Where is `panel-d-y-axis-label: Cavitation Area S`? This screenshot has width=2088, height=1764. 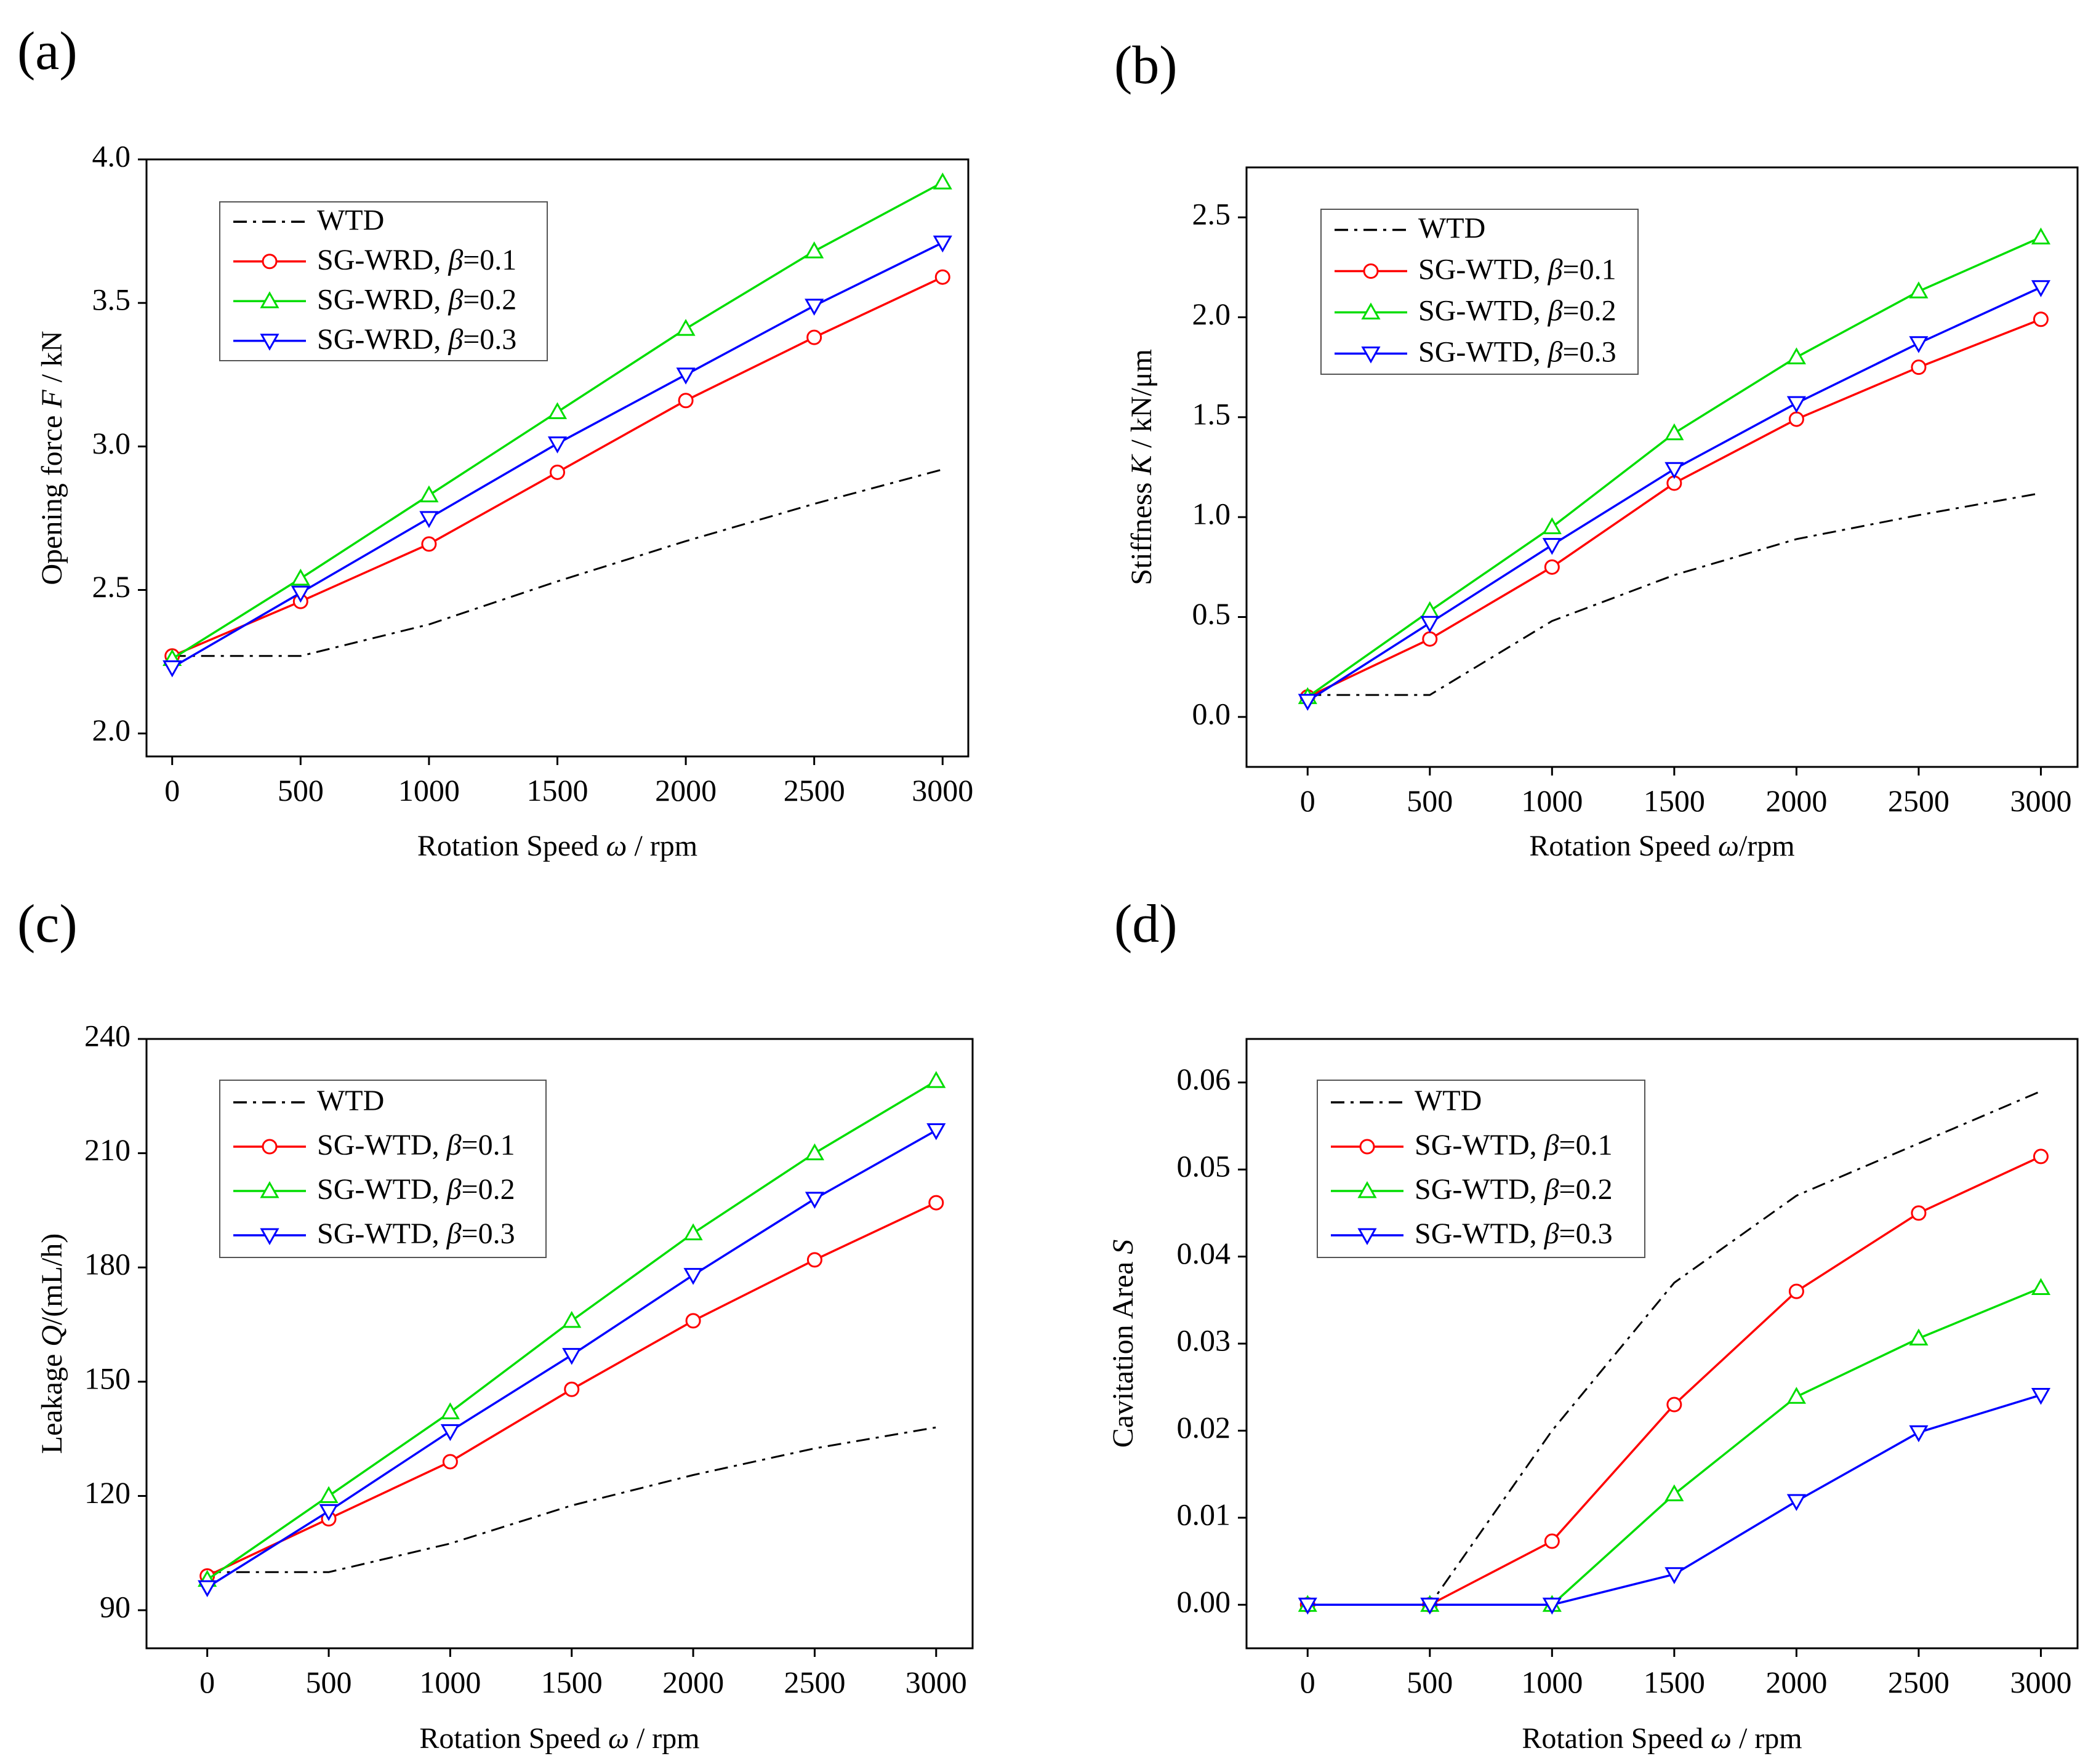
panel-d-y-axis-label: Cavitation Area S is located at coordinates (1123, 1344).